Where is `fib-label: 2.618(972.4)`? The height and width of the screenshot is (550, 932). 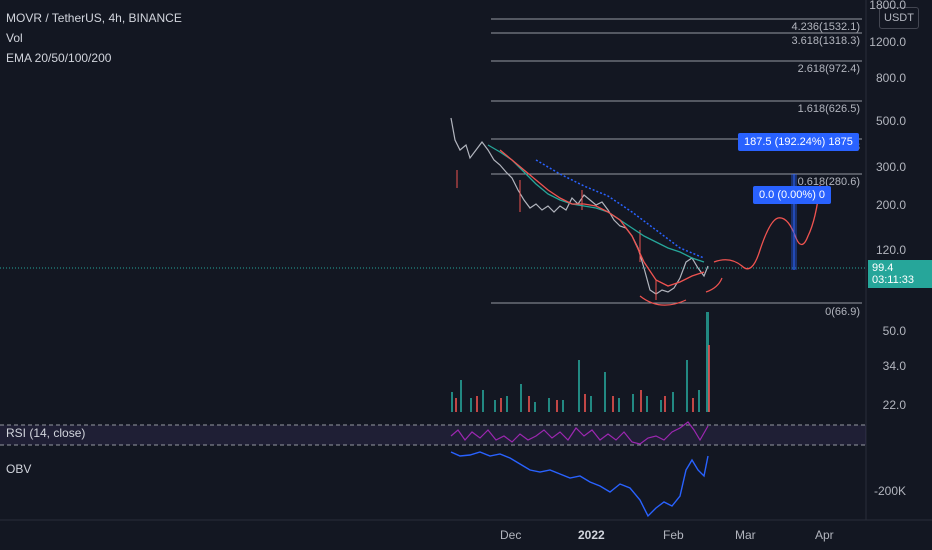
fib-label: 2.618(972.4) is located at coordinates (828, 69).